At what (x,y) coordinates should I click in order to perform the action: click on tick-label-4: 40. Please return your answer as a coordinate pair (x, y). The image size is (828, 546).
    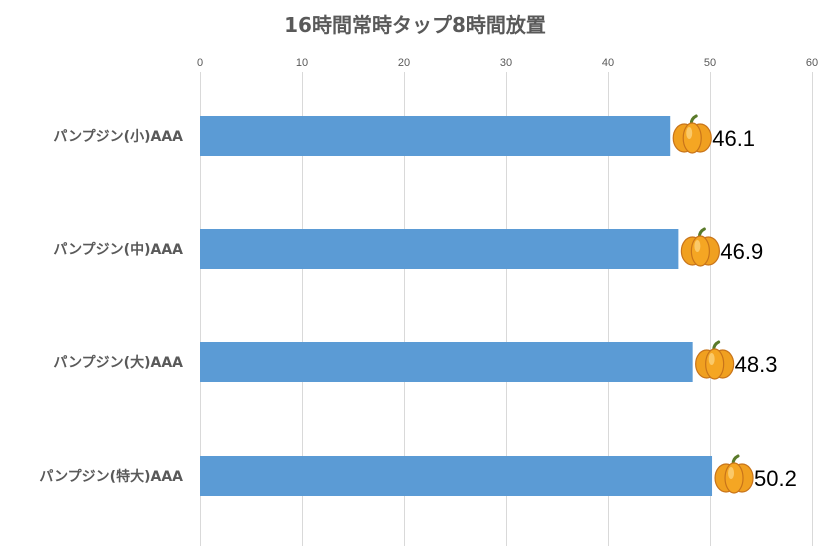
    Looking at the image, I should click on (608, 63).